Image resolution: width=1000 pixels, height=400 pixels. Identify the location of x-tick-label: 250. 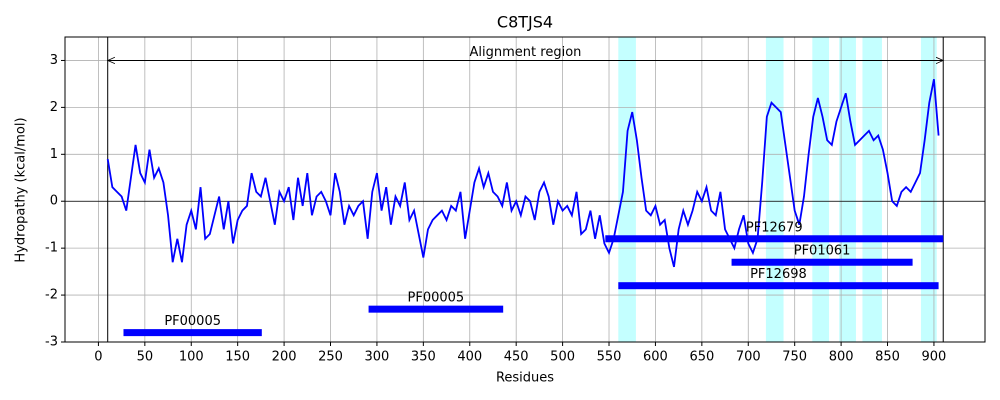
(330, 357).